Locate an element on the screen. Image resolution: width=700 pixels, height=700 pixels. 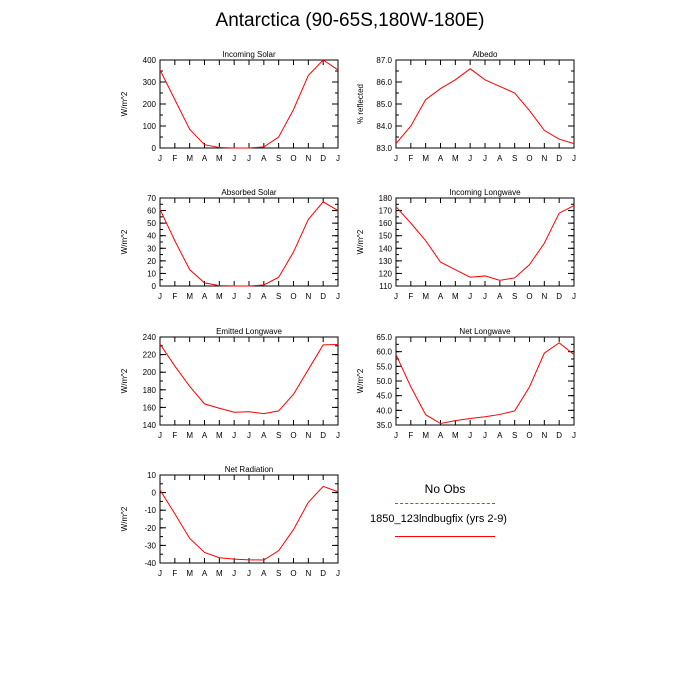
y-tick-label: 65.0 is located at coordinates (384, 337).